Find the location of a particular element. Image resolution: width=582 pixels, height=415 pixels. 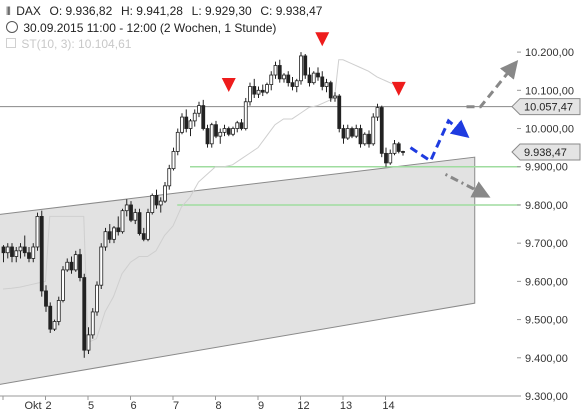

gray-down-arrow is located at coordinates (467, 185).